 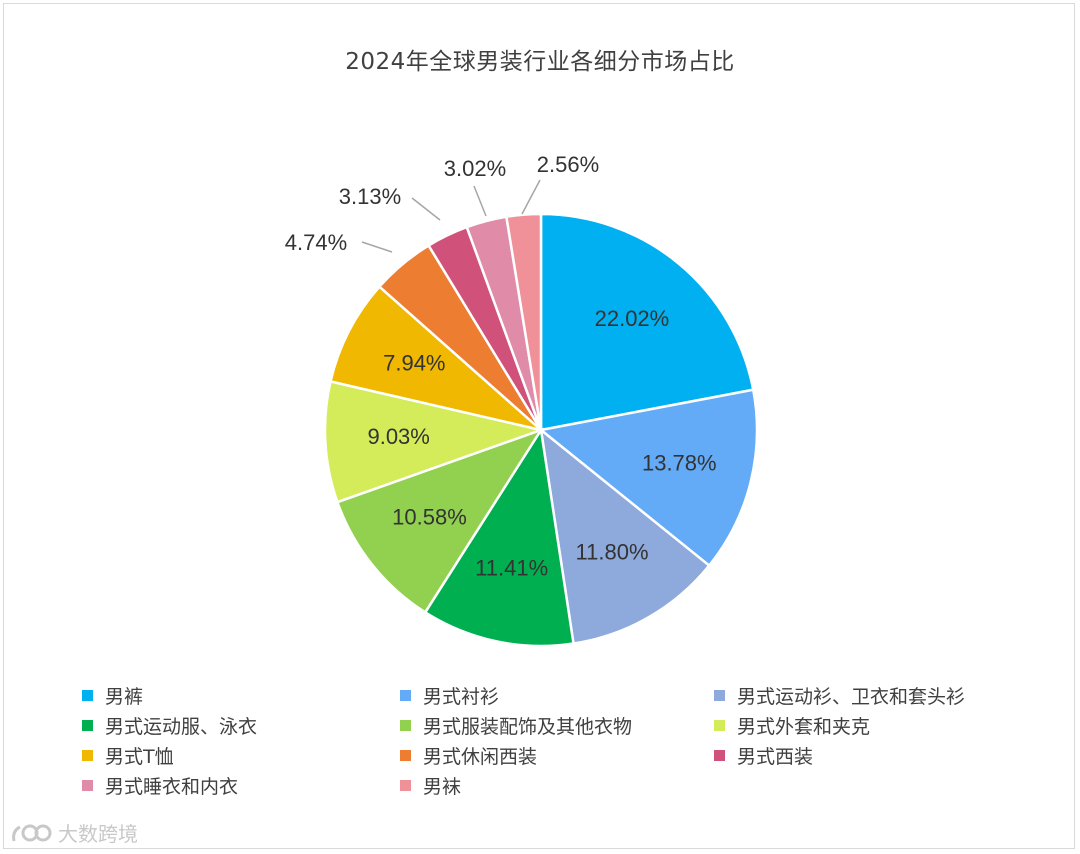 I want to click on slice-label-5: 10.58%, so click(x=429, y=517).